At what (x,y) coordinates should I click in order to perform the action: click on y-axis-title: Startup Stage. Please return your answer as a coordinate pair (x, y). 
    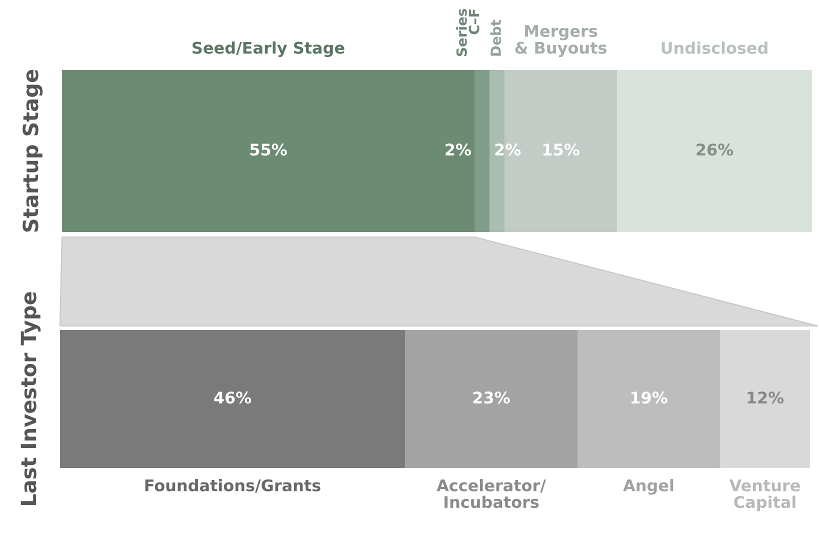
    Looking at the image, I should click on (32, 151).